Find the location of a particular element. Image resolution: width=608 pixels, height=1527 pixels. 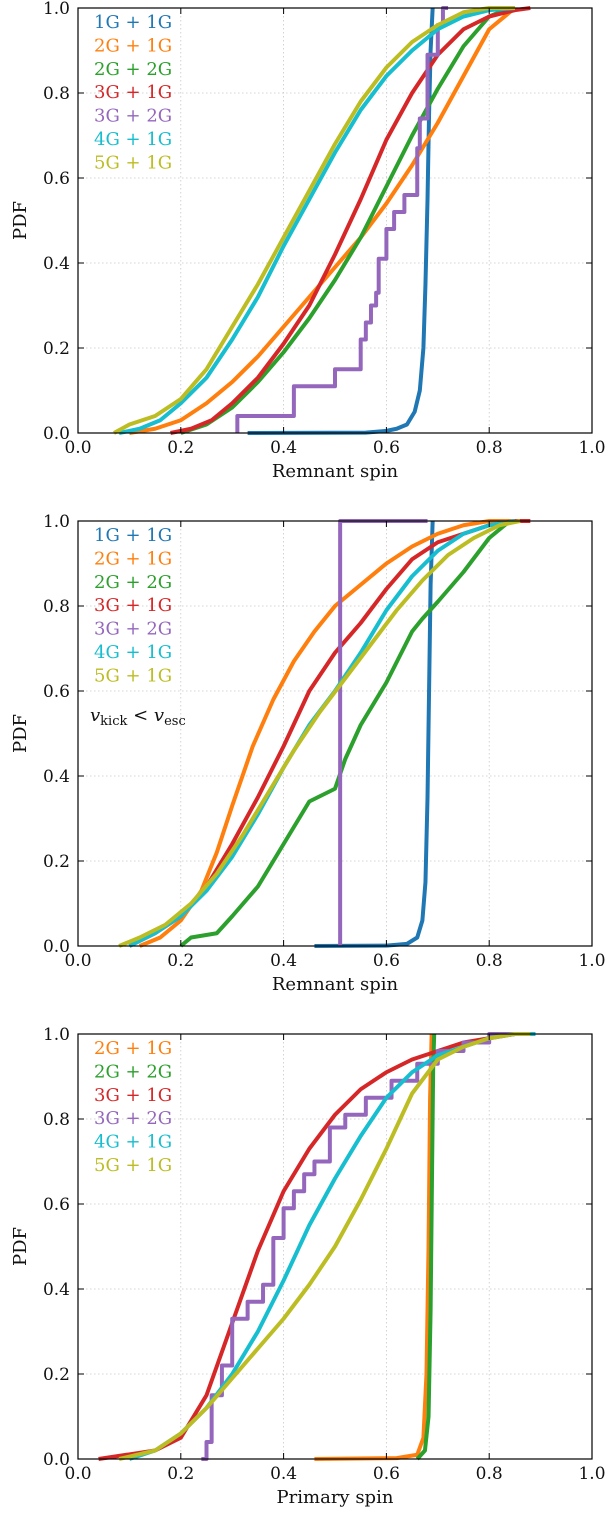

annotation-text: vkick < vesc is located at coordinates (138, 717).